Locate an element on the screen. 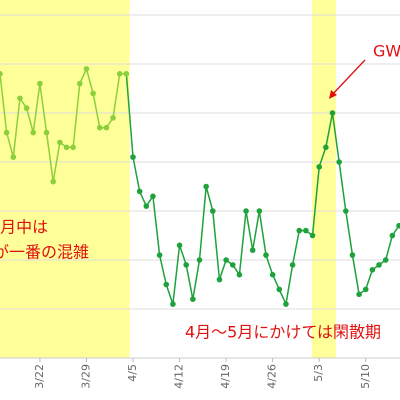 The height and width of the screenshot is (400, 400). x-tick-label: 4/26 is located at coordinates (272, 376).